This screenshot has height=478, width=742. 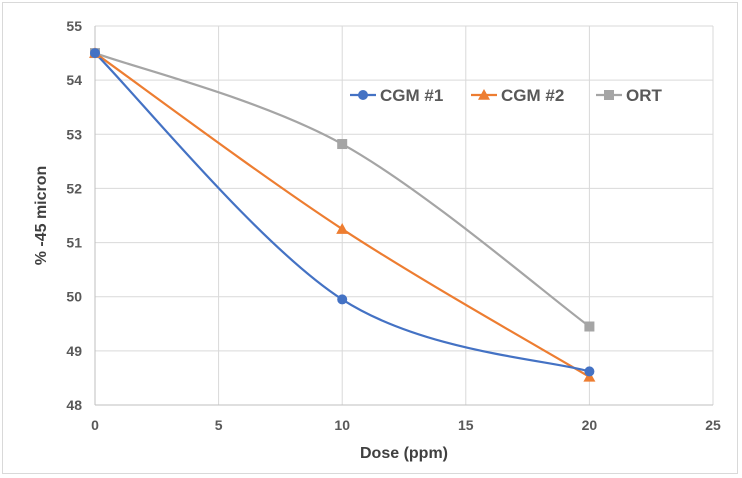 I want to click on x-axis-title: Dose (ppm), so click(x=404, y=453).